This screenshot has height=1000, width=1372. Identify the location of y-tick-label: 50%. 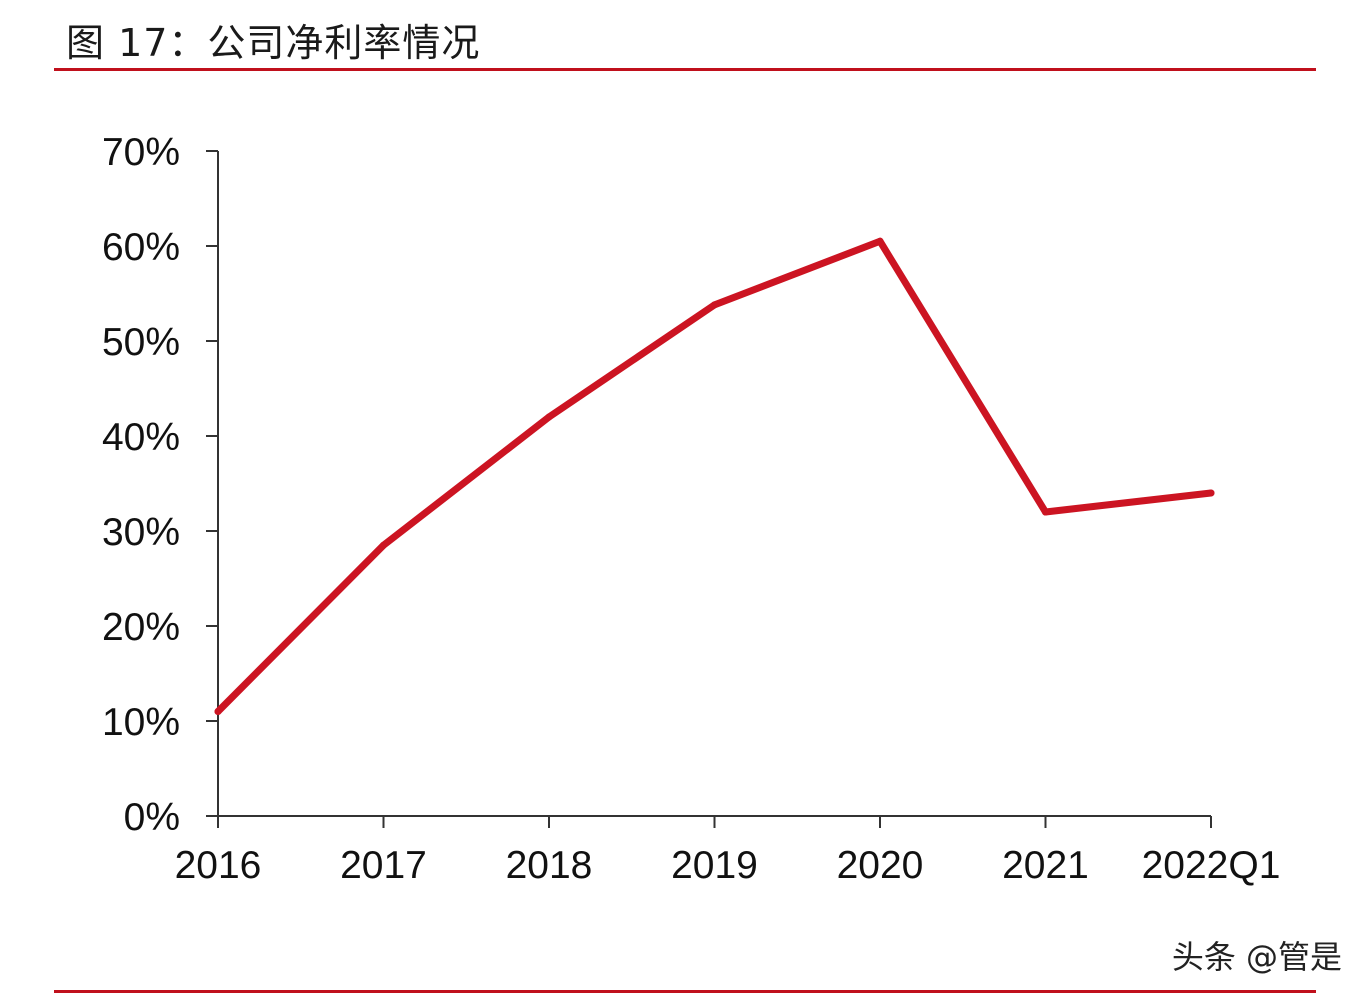
(141, 342).